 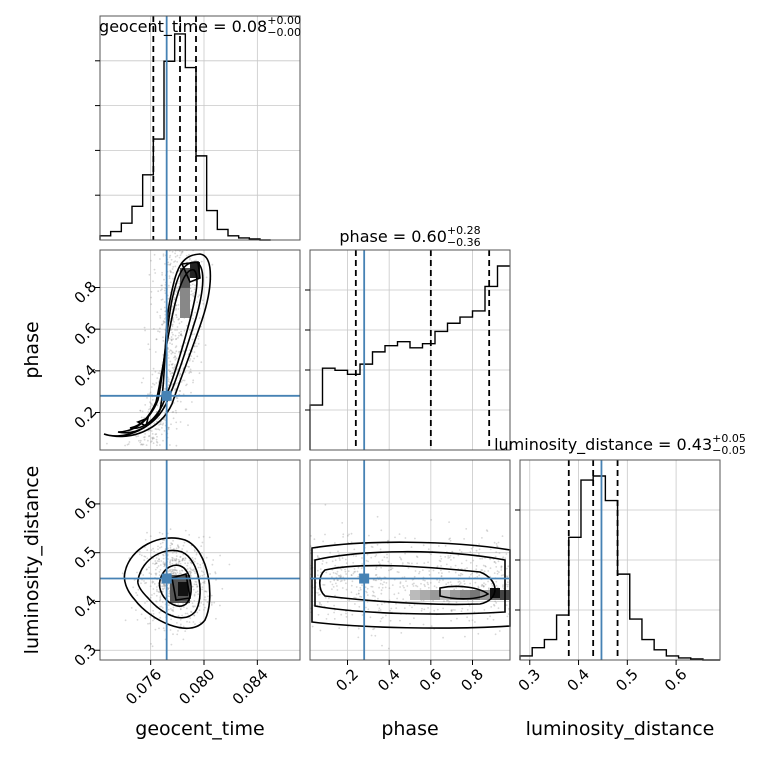 I want to click on phase-ytick-label: 0.4, so click(x=86, y=376).